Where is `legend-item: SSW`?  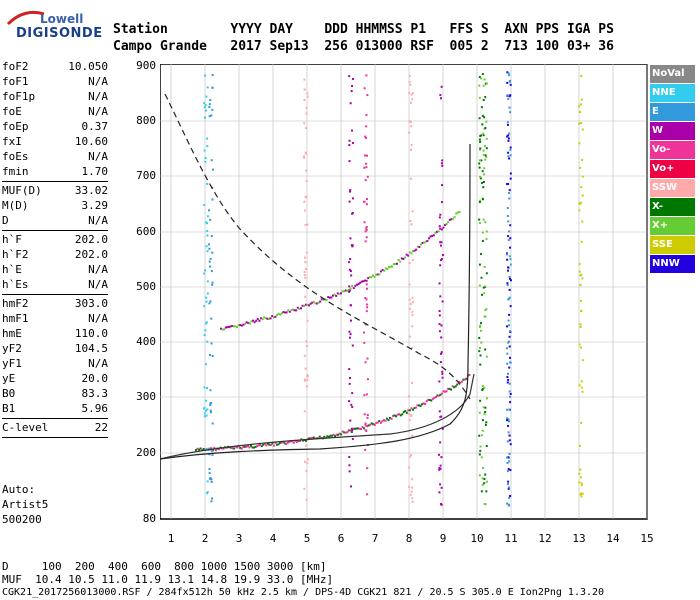 legend-item: SSW is located at coordinates (672, 188).